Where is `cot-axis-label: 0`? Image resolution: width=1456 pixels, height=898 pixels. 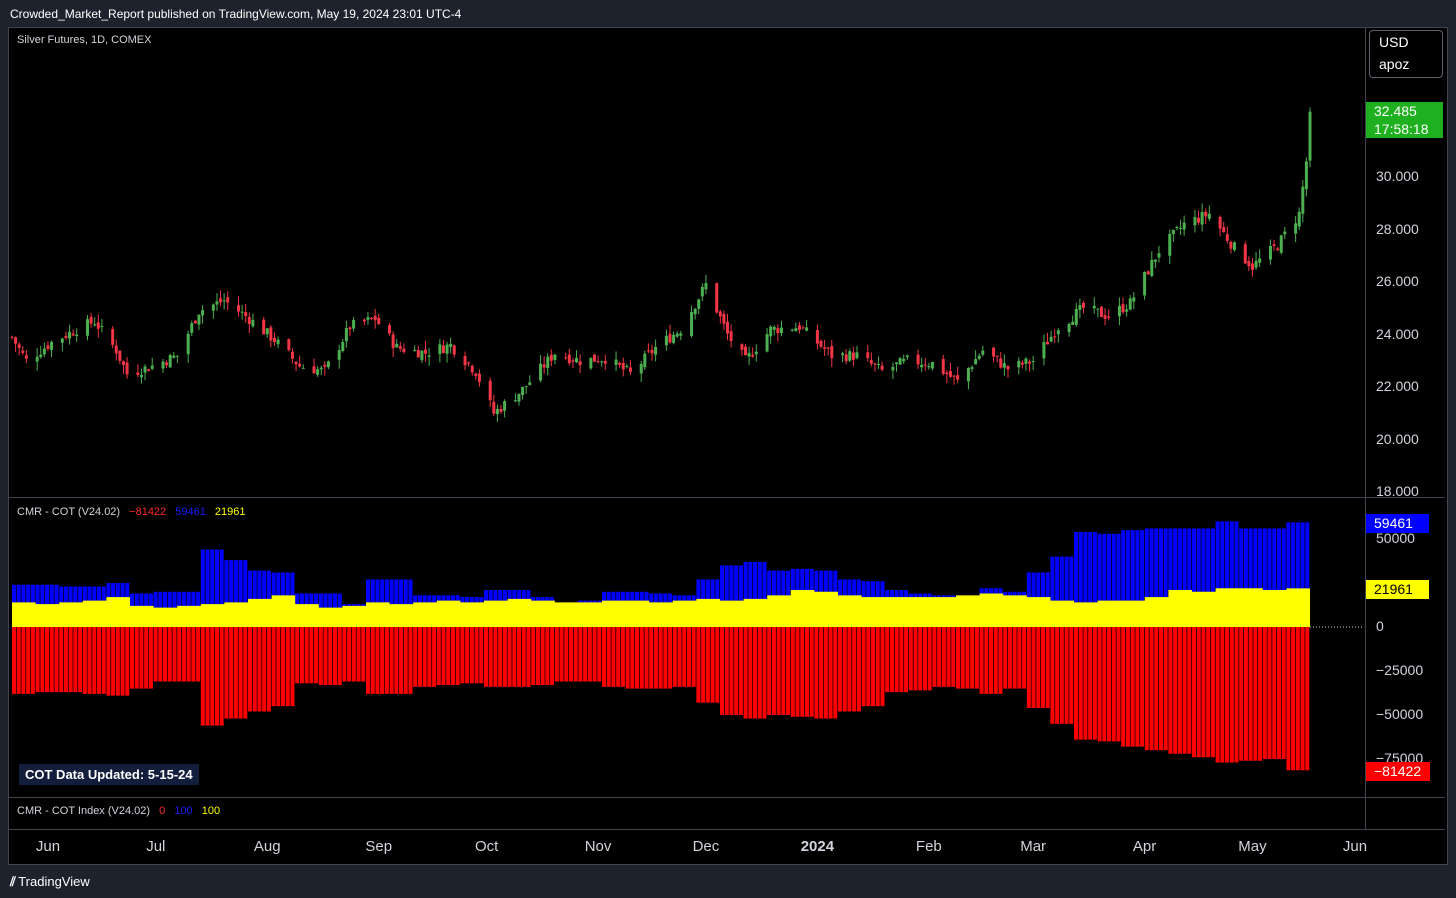 cot-axis-label: 0 is located at coordinates (1380, 626).